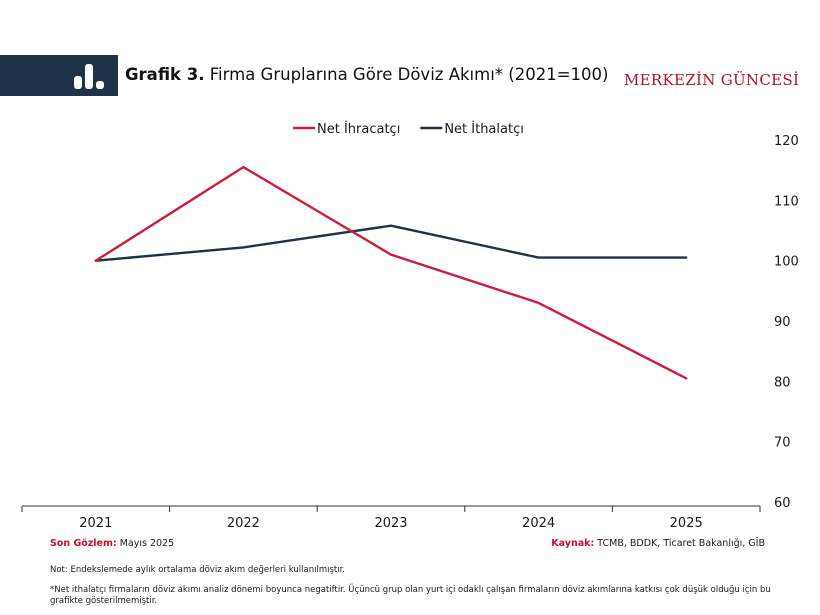  What do you see at coordinates (573, 543) in the screenshot?
I see `source-label: Kaynak:` at bounding box center [573, 543].